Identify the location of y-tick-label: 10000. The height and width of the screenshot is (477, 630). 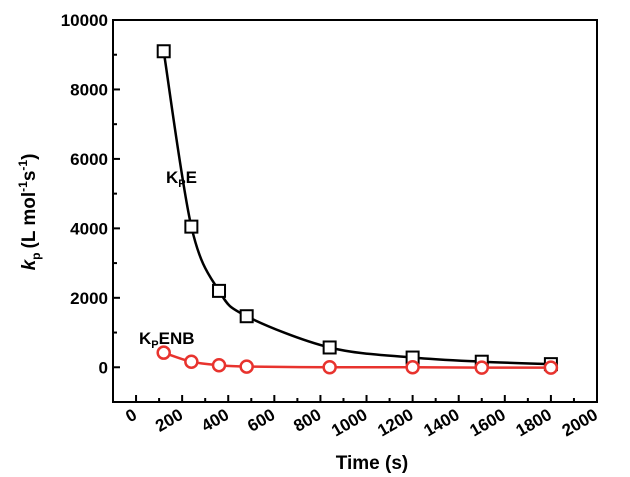
(84, 20).